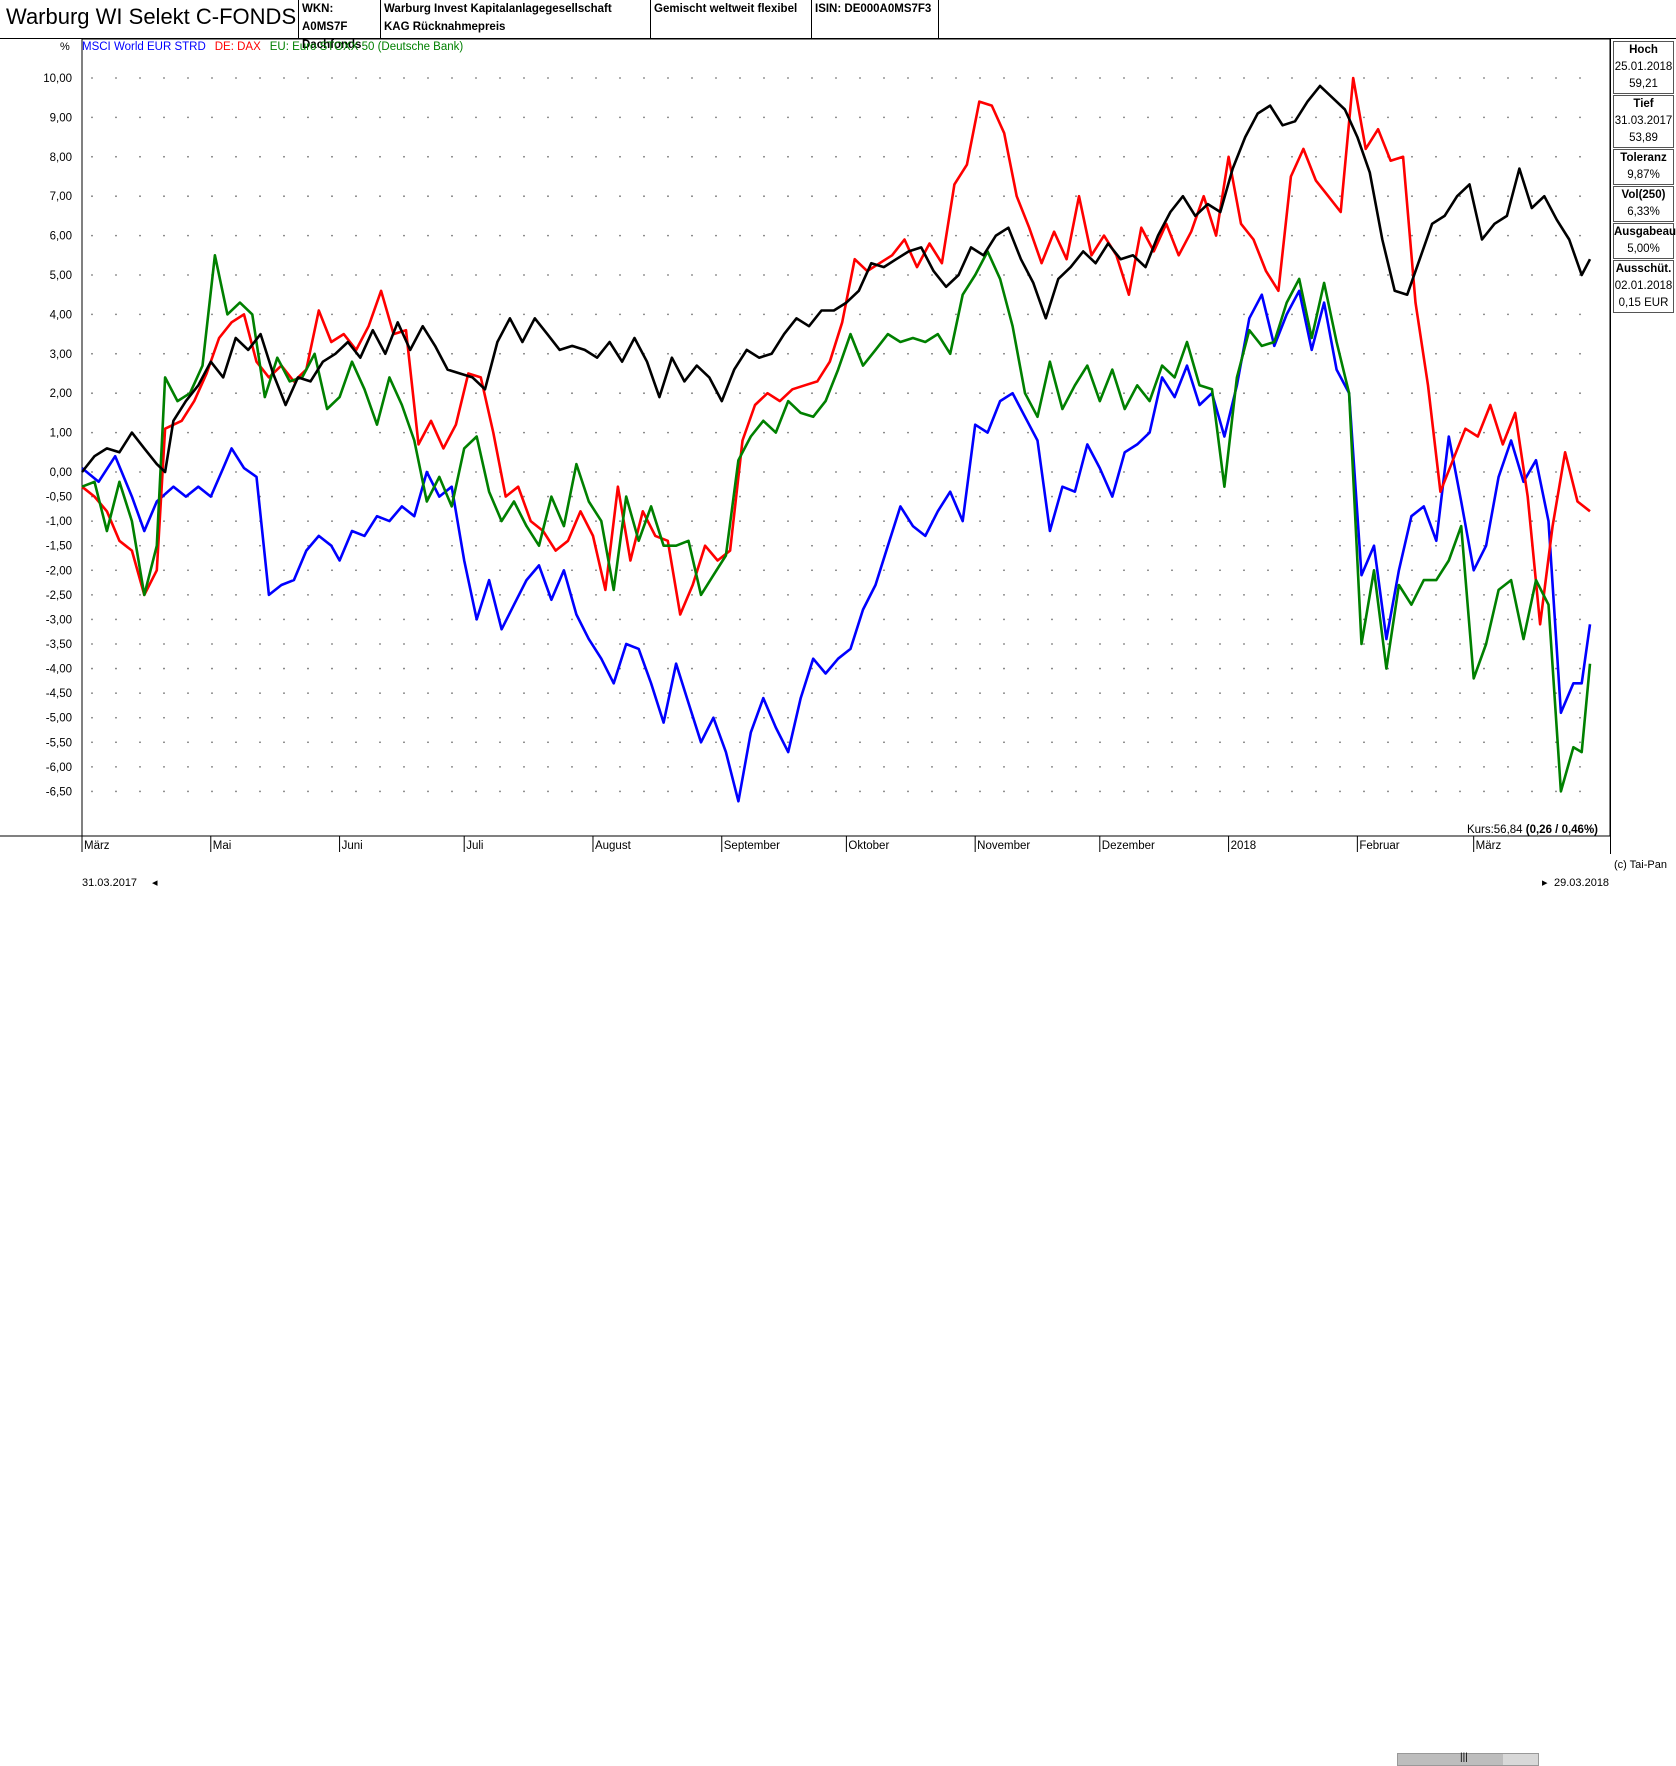  What do you see at coordinates (1450, 1759) in the screenshot?
I see `scroll-thumb` at bounding box center [1450, 1759].